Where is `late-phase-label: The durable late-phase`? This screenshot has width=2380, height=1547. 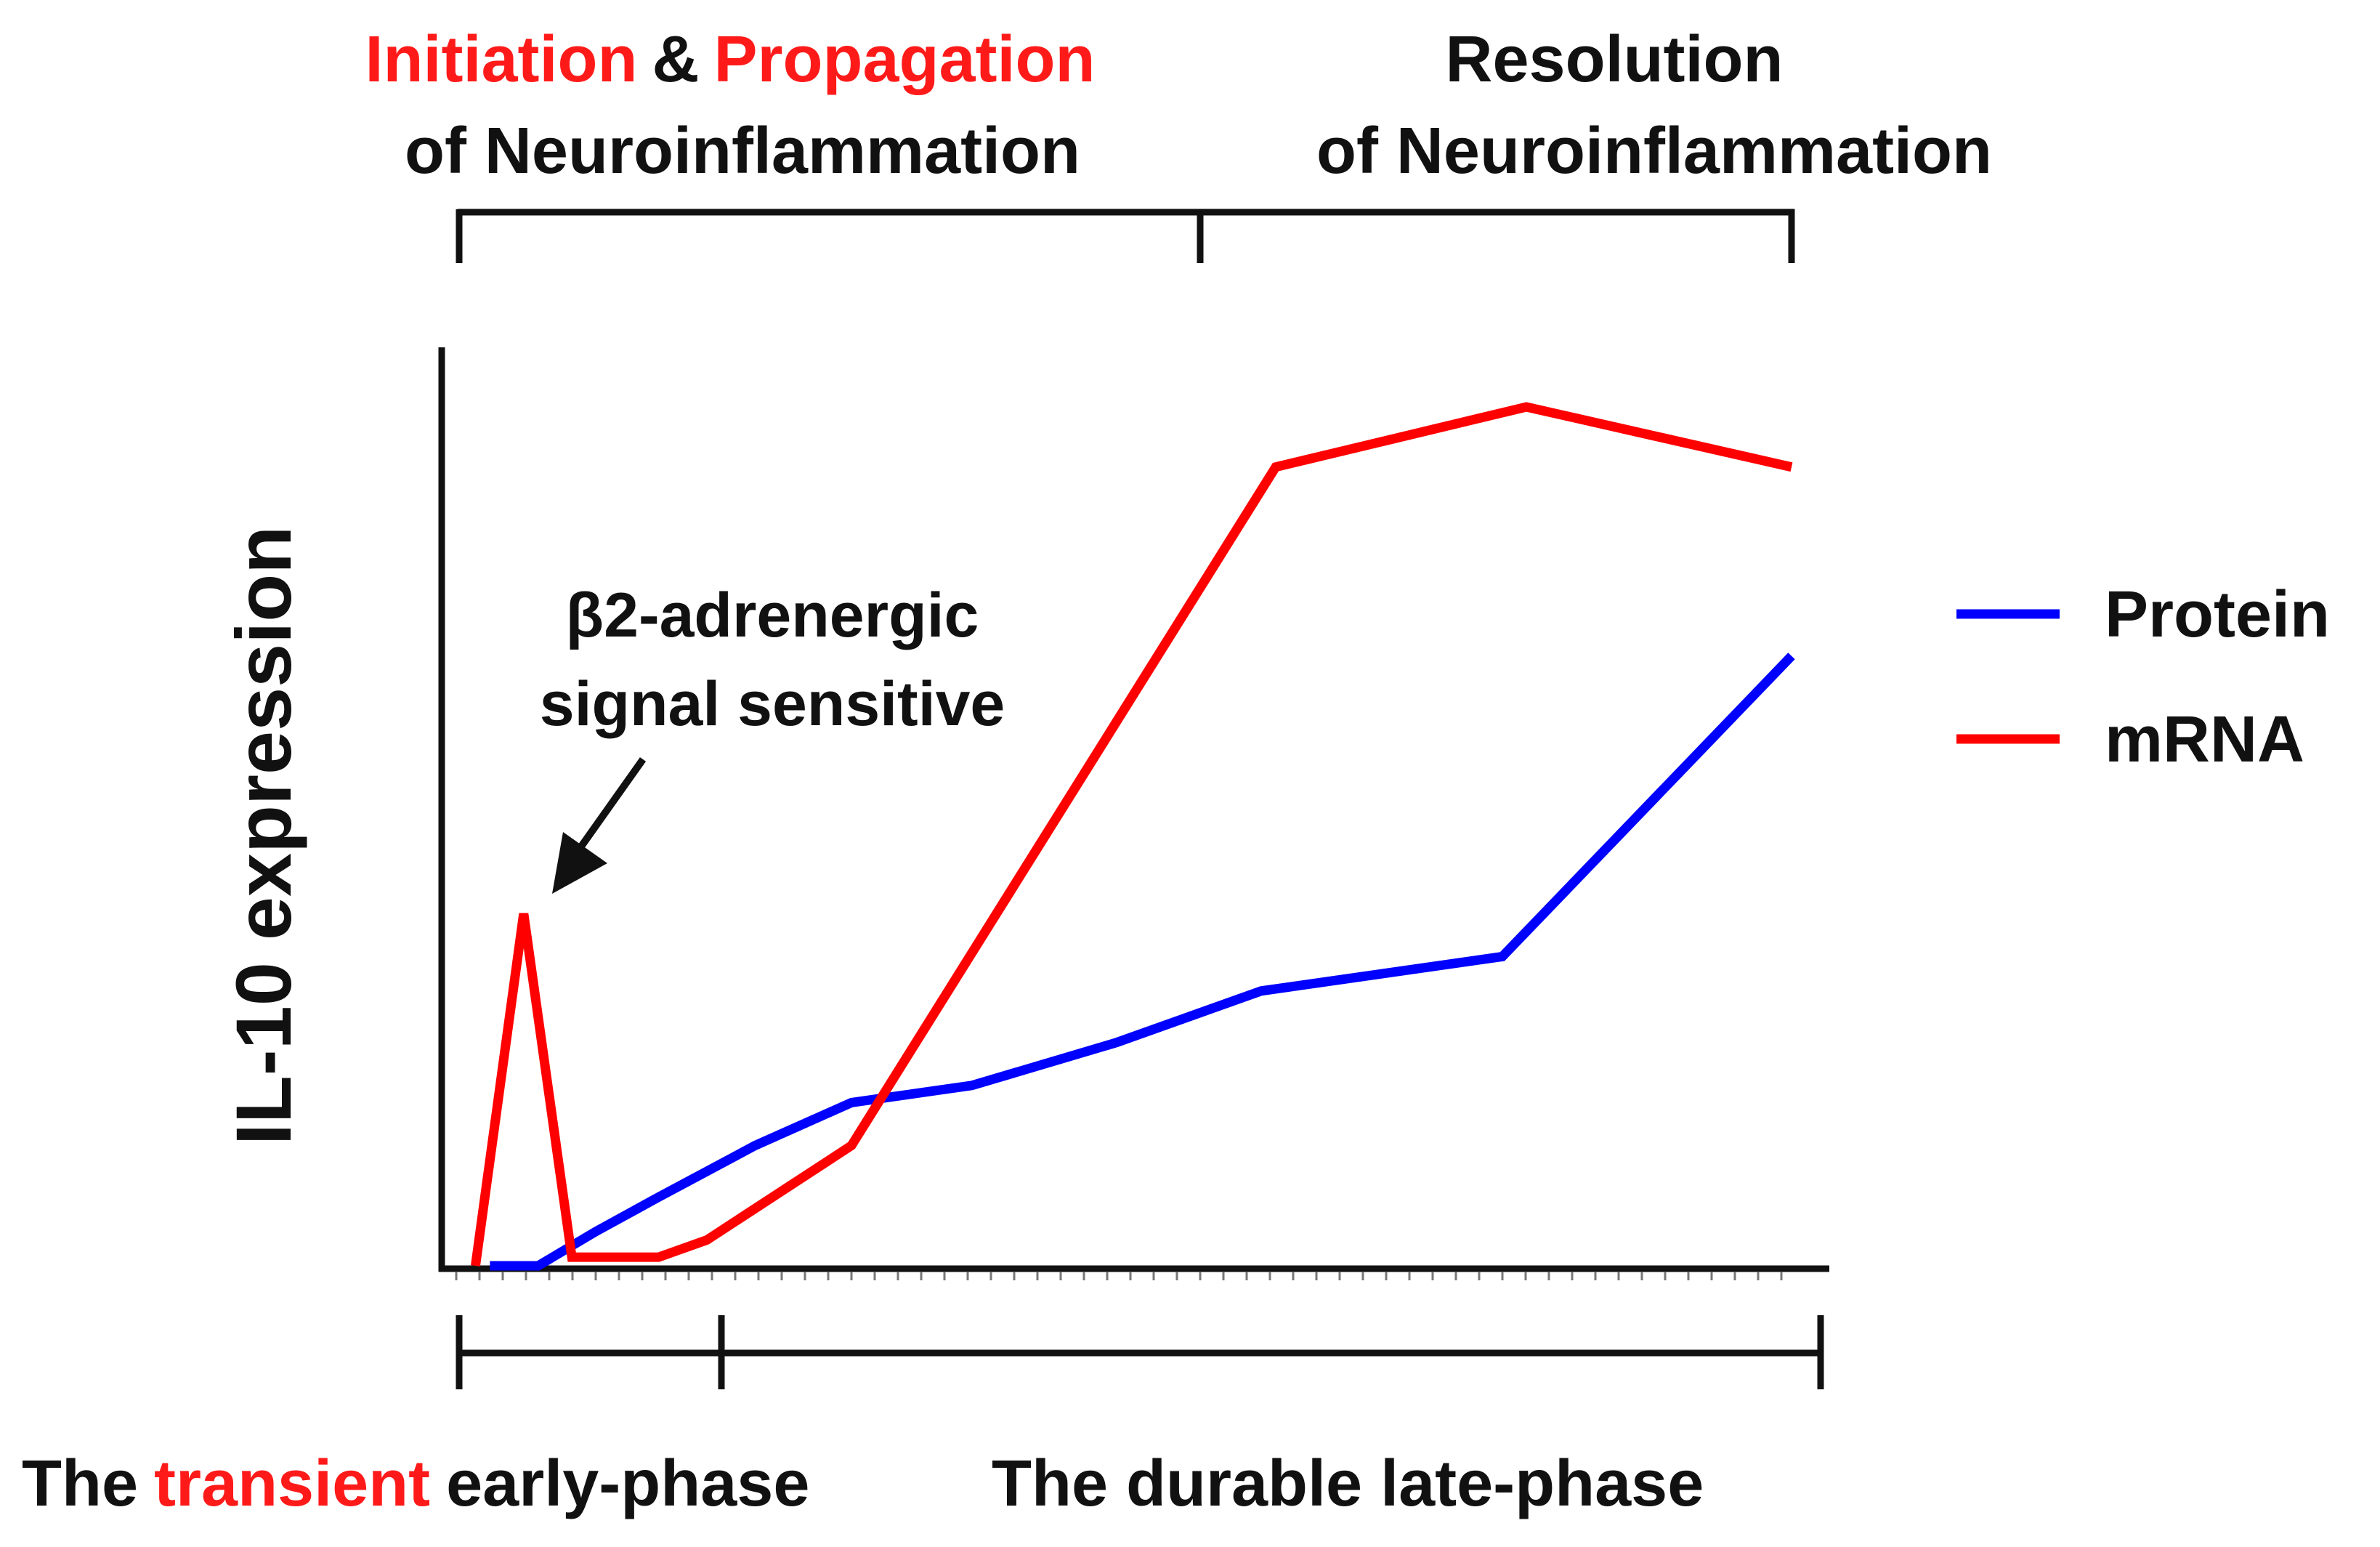
late-phase-label: The durable late-phase is located at coordinates (1348, 1483).